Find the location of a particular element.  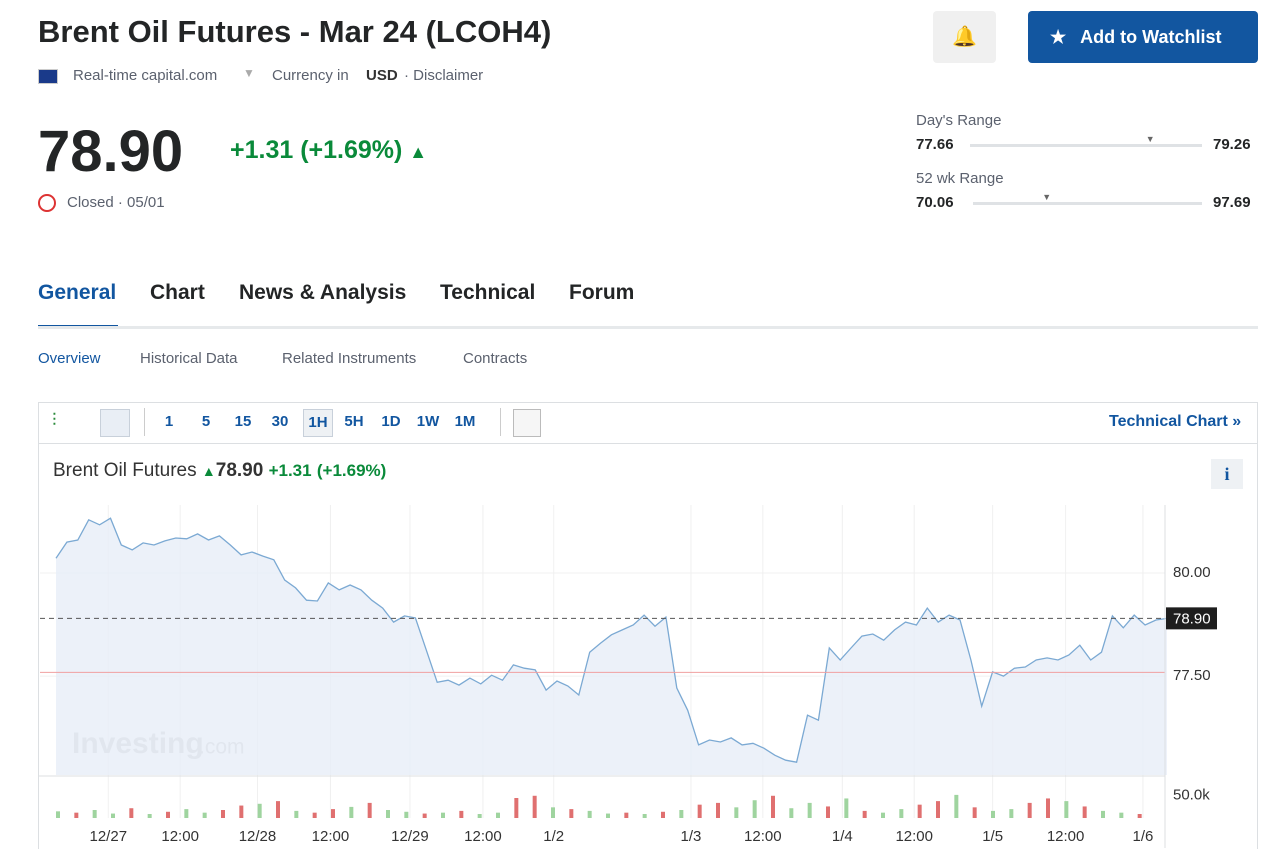

tab: General is located at coordinates (77, 292).